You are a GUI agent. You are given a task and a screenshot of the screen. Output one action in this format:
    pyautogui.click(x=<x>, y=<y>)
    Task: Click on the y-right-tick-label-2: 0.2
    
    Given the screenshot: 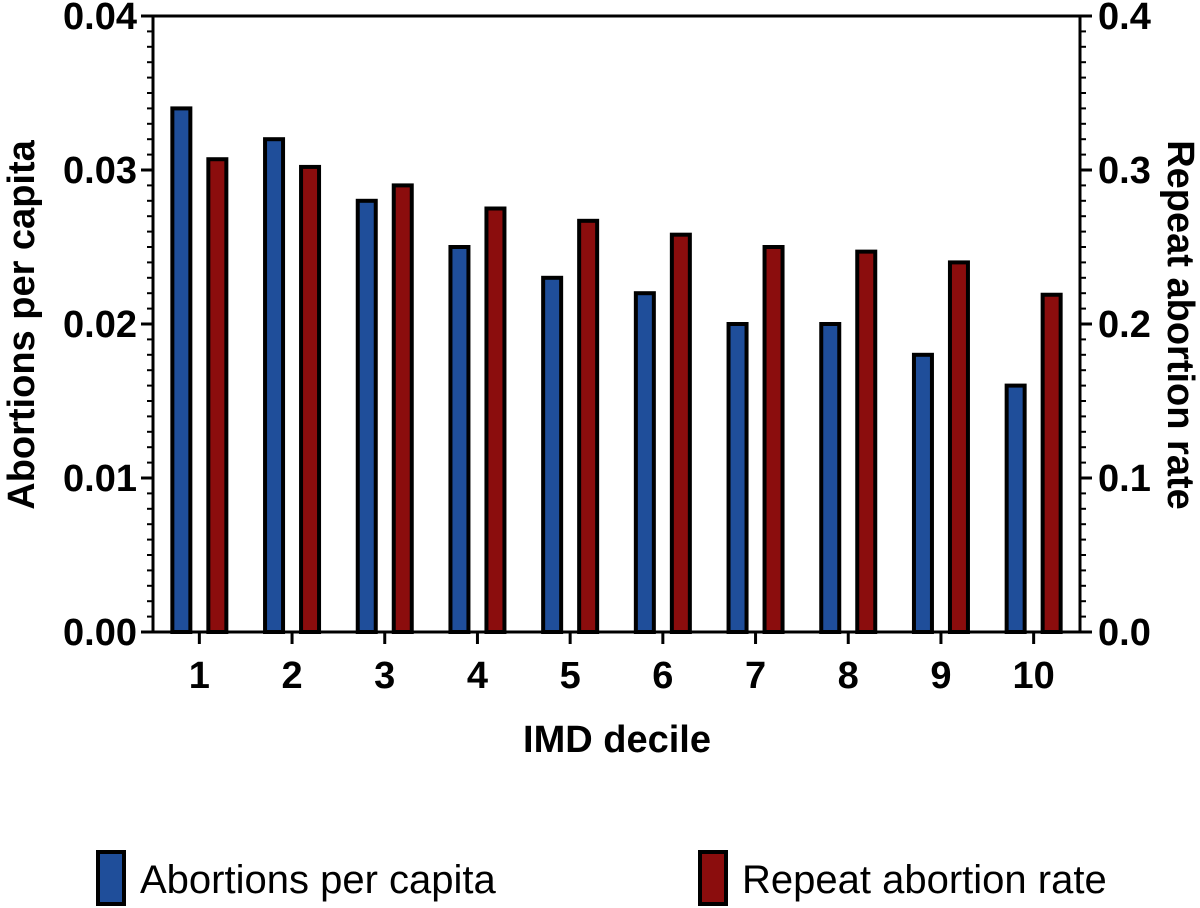 What is the action you would take?
    pyautogui.click(x=1124, y=325)
    